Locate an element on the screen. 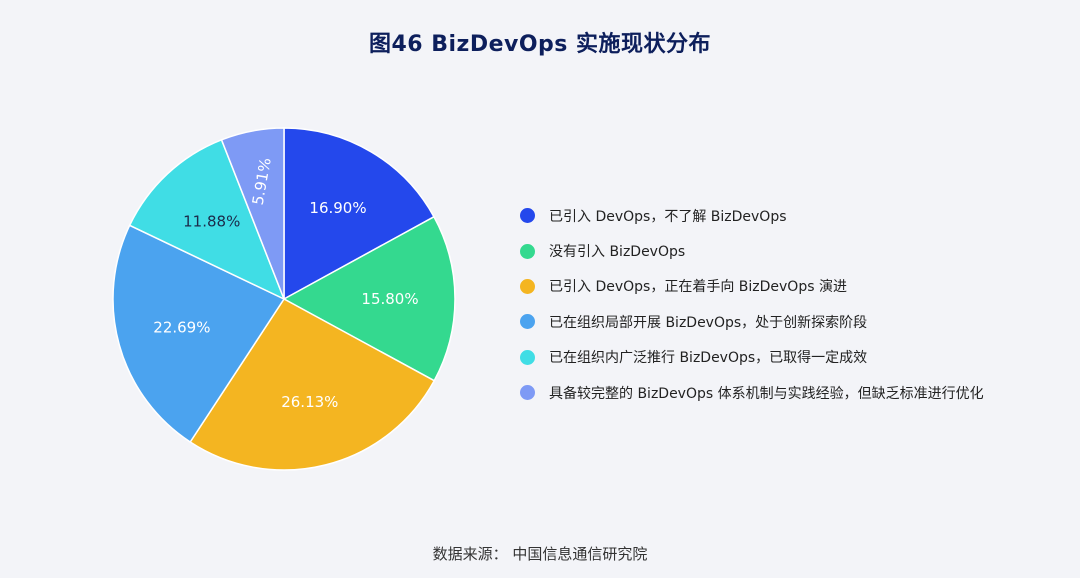 The width and height of the screenshot is (1080, 578). legend-label-5: 具备较完整的 BizDevOps 体系机制与实践经验，但缺乏标准进行优化 is located at coordinates (766, 393).